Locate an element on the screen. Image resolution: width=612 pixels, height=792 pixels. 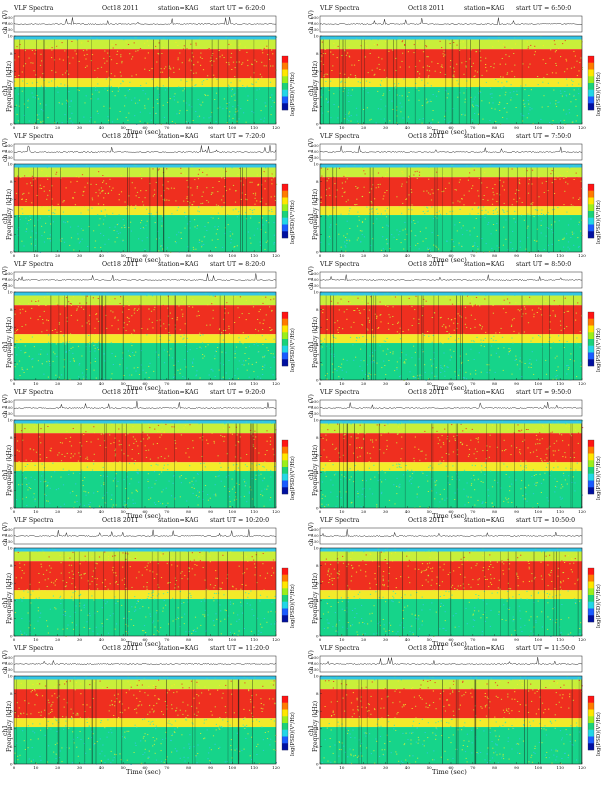
psd-band is located at coordinates (451, 105).